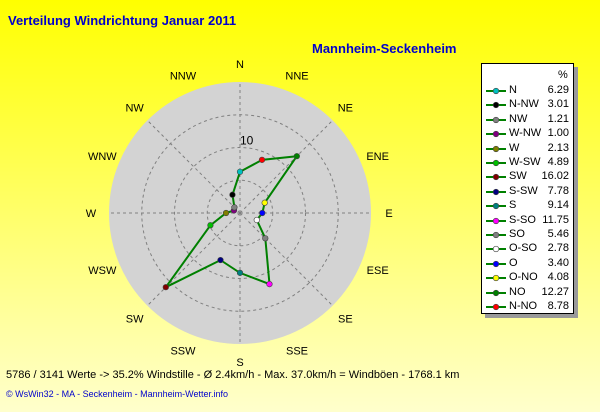  What do you see at coordinates (134, 109) in the screenshot?
I see `direction-label: NW` at bounding box center [134, 109].